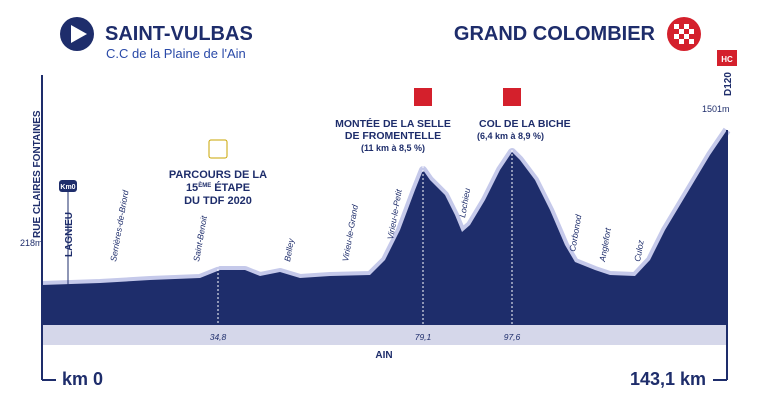  I want to click on start-town: LAGNIEU, so click(69, 234).